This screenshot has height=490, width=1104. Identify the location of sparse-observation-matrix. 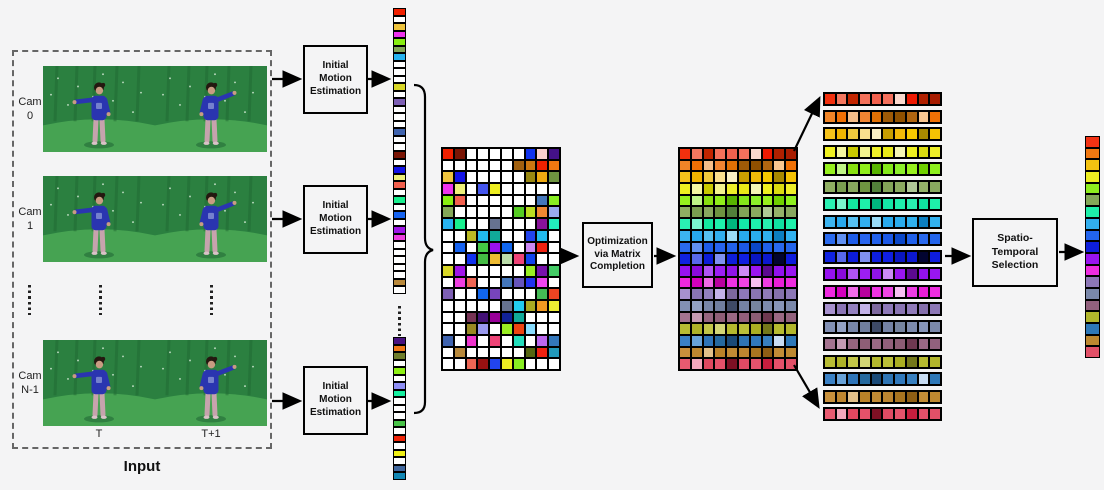
(501, 259).